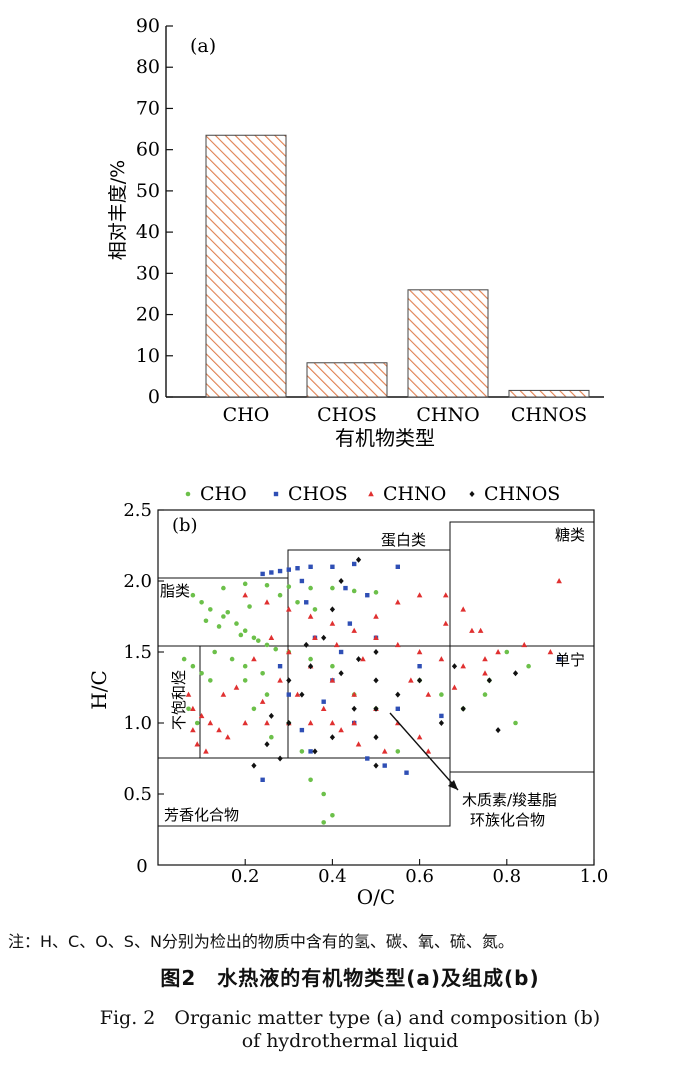 The width and height of the screenshot is (700, 1082). Describe the element at coordinates (453, 785) in the screenshot. I see `annotation-arrowhead` at that location.